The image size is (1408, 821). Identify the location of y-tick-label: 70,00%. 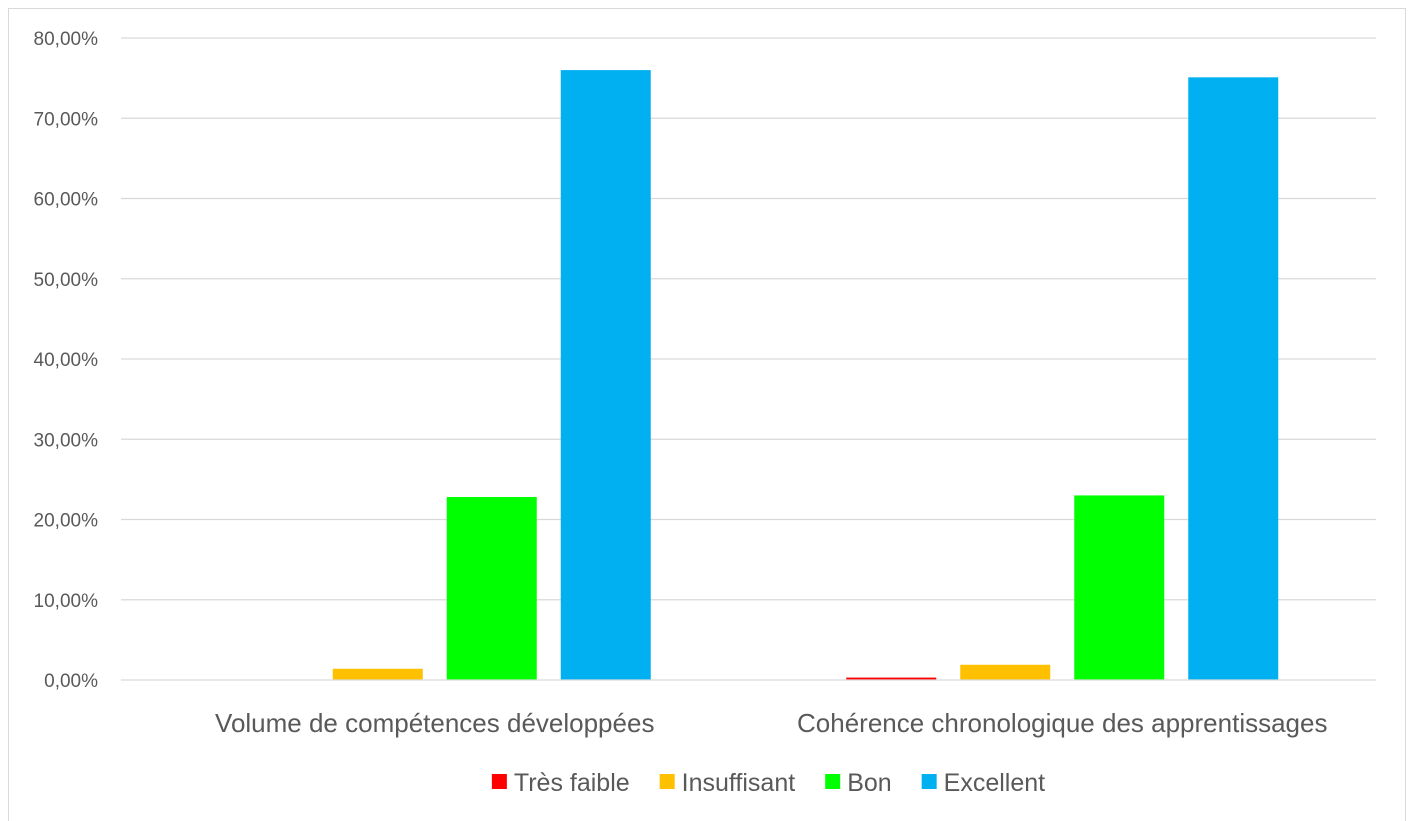
(66, 119).